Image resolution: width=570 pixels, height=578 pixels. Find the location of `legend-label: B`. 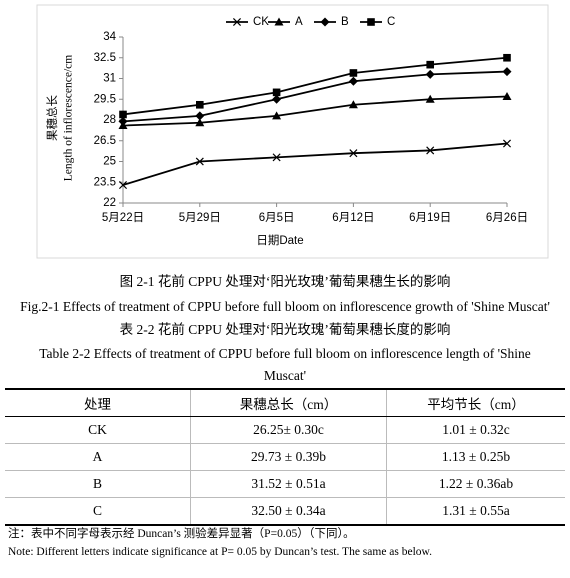

legend-label: B is located at coordinates (345, 22).